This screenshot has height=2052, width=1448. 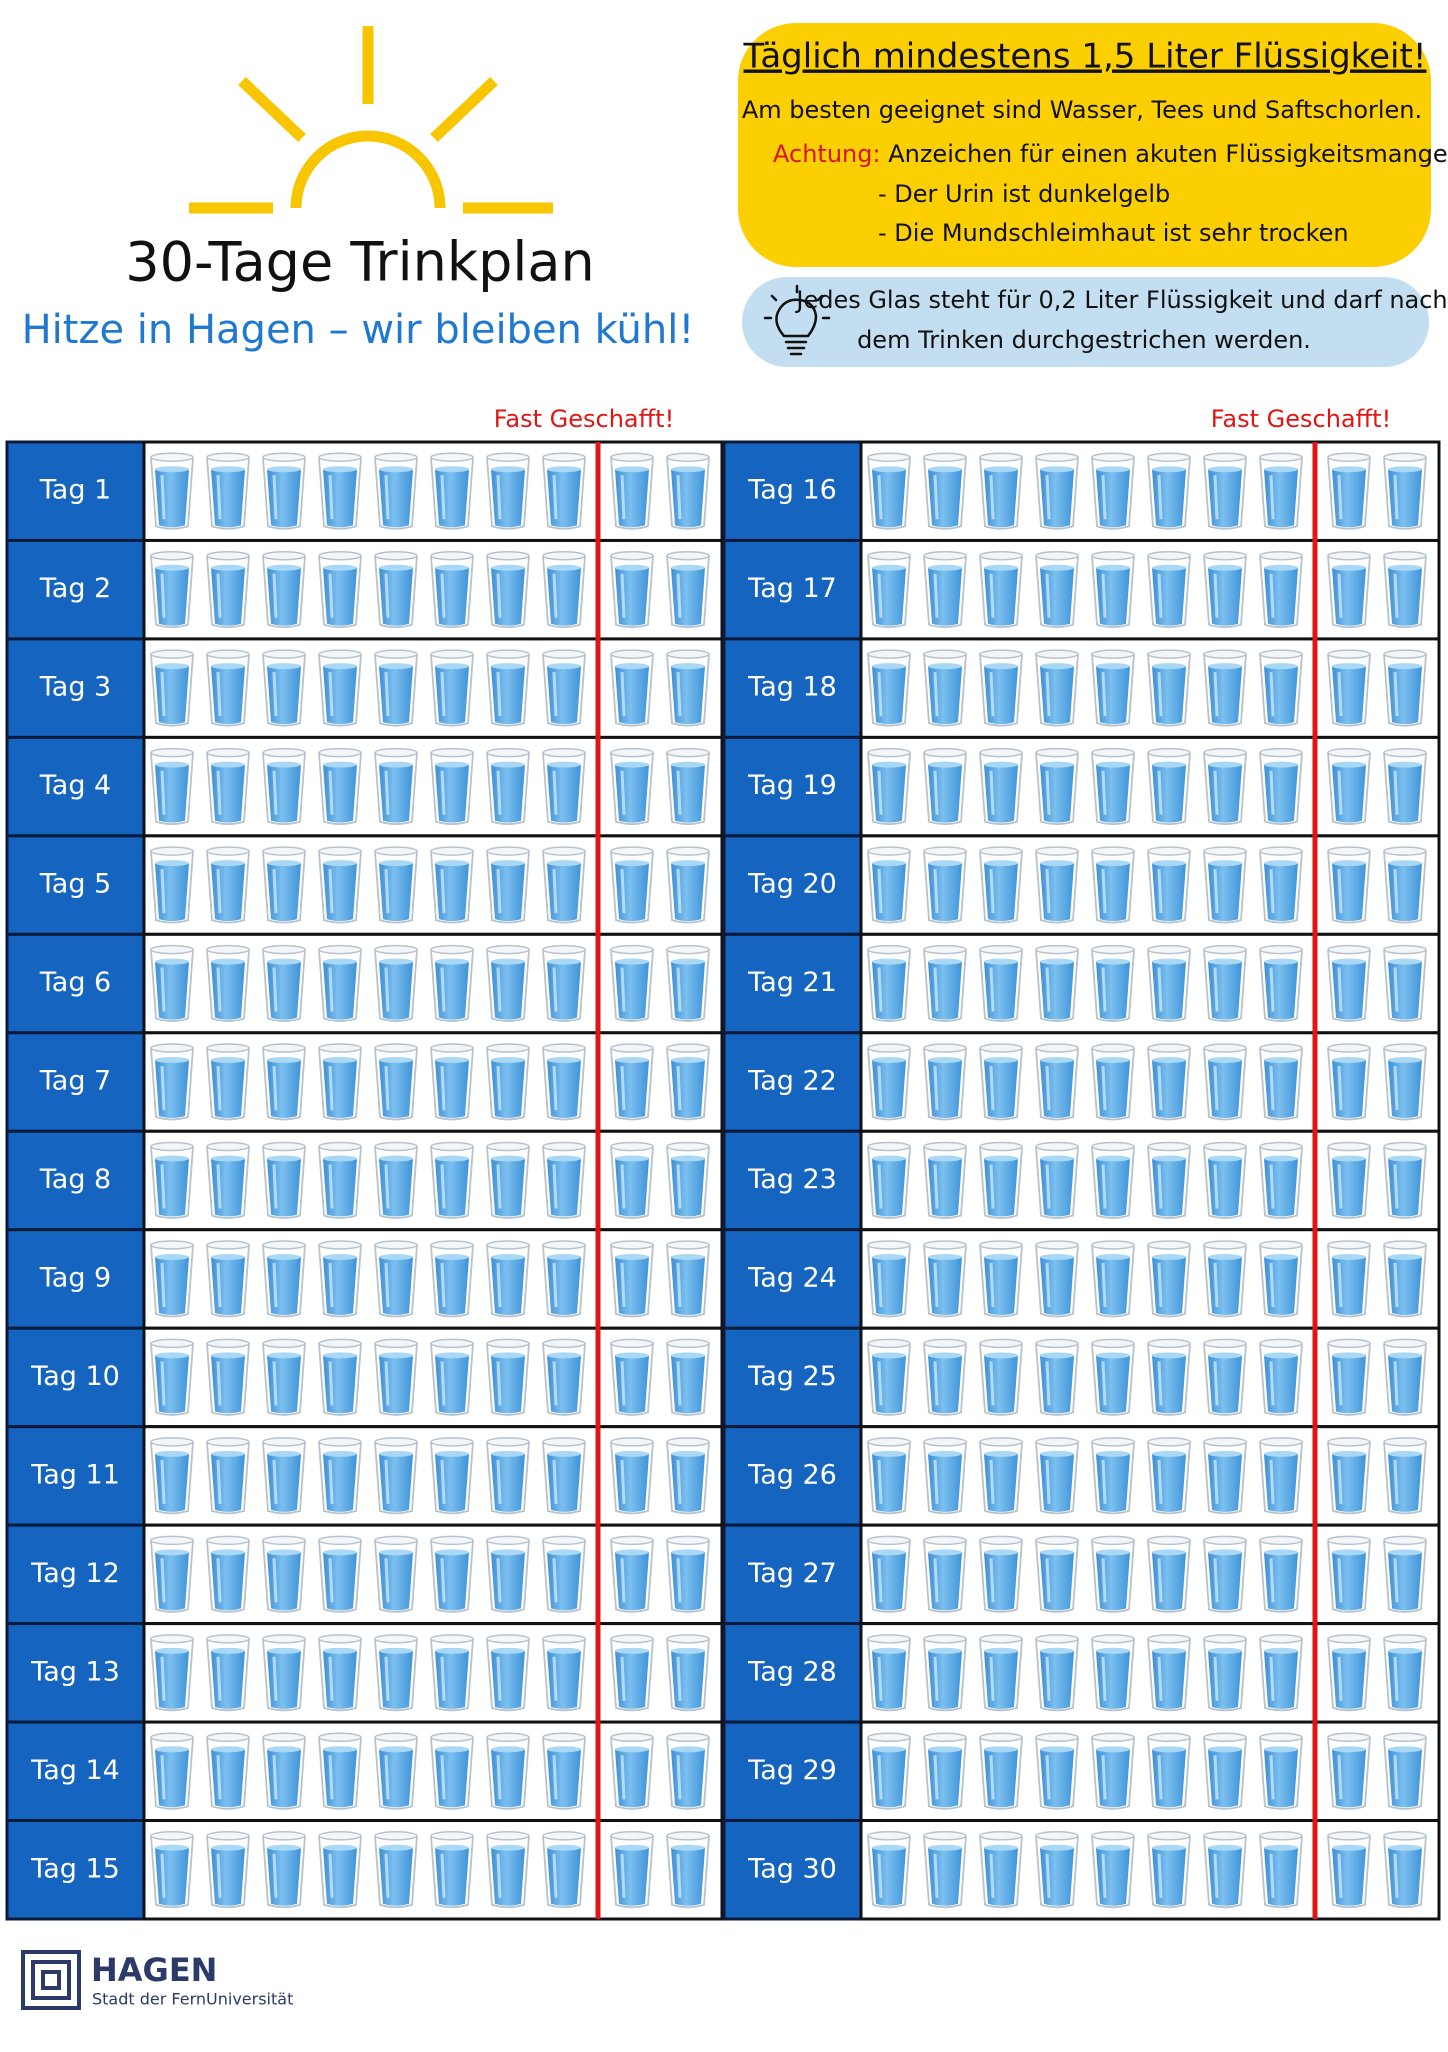 What do you see at coordinates (51, 1980) in the screenshot?
I see `city-logo` at bounding box center [51, 1980].